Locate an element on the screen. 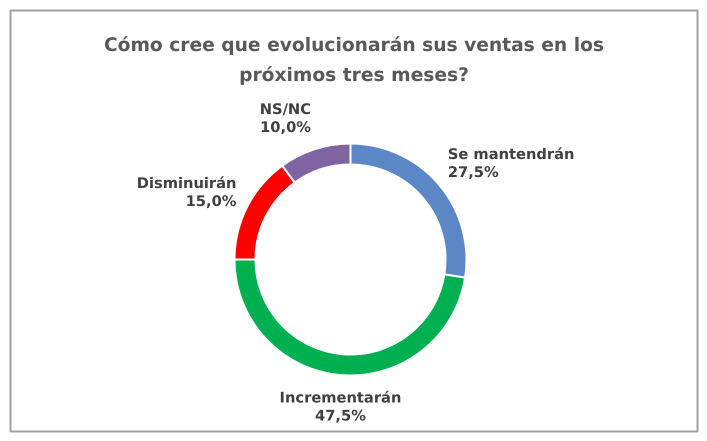 The width and height of the screenshot is (707, 441). slice-label: NS/NC is located at coordinates (285, 109).